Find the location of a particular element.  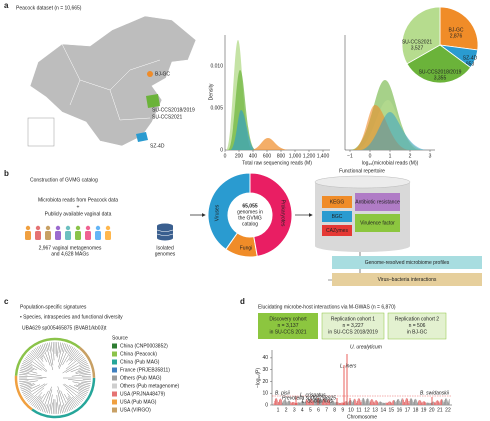

x-tick-label: 400 is located at coordinates (253, 156).